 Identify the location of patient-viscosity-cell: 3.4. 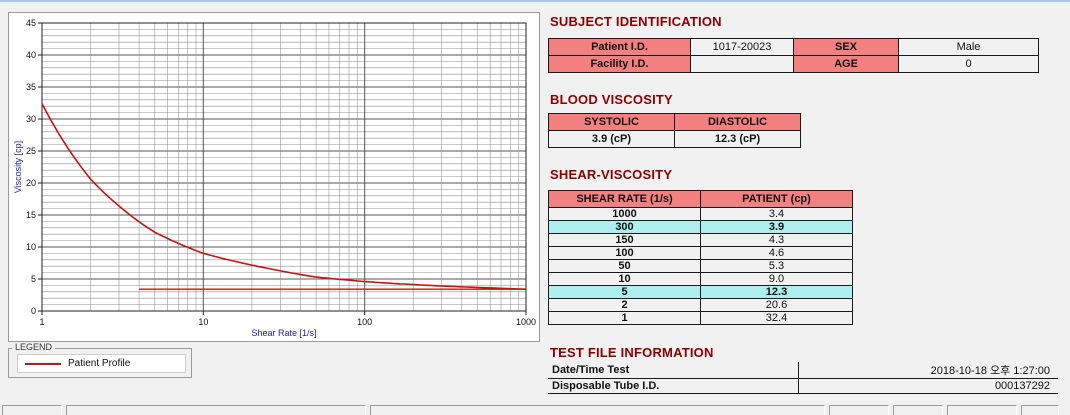
(776, 214).